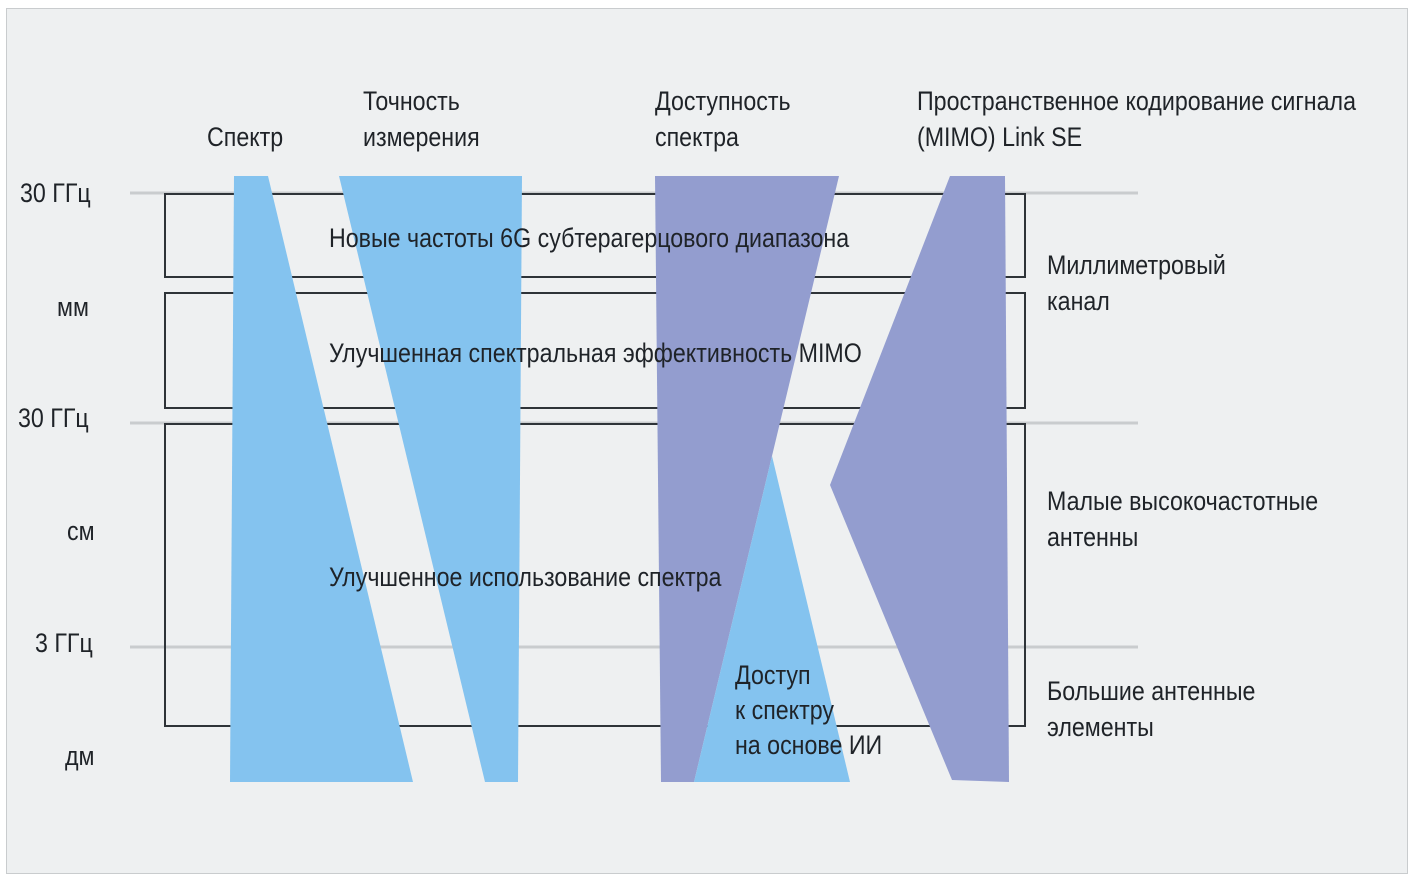 The height and width of the screenshot is (880, 1416). I want to click on accuracy-shape, so click(430, 479).